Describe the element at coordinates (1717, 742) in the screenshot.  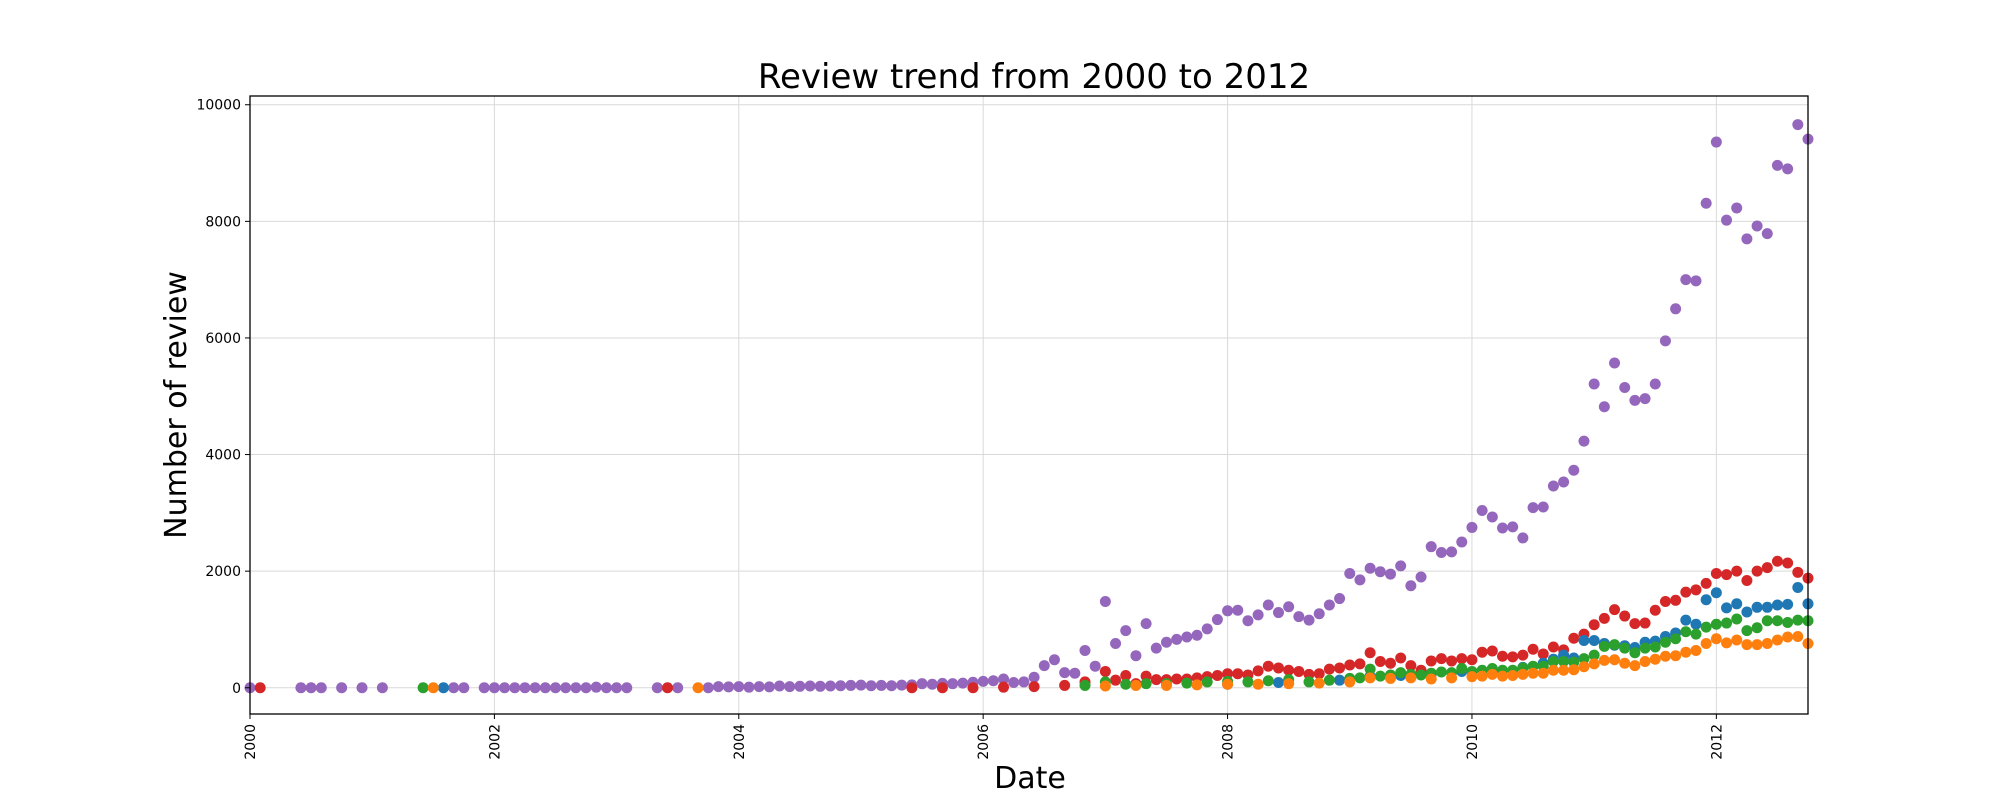
I see `x-tick-label: 2012` at that location.